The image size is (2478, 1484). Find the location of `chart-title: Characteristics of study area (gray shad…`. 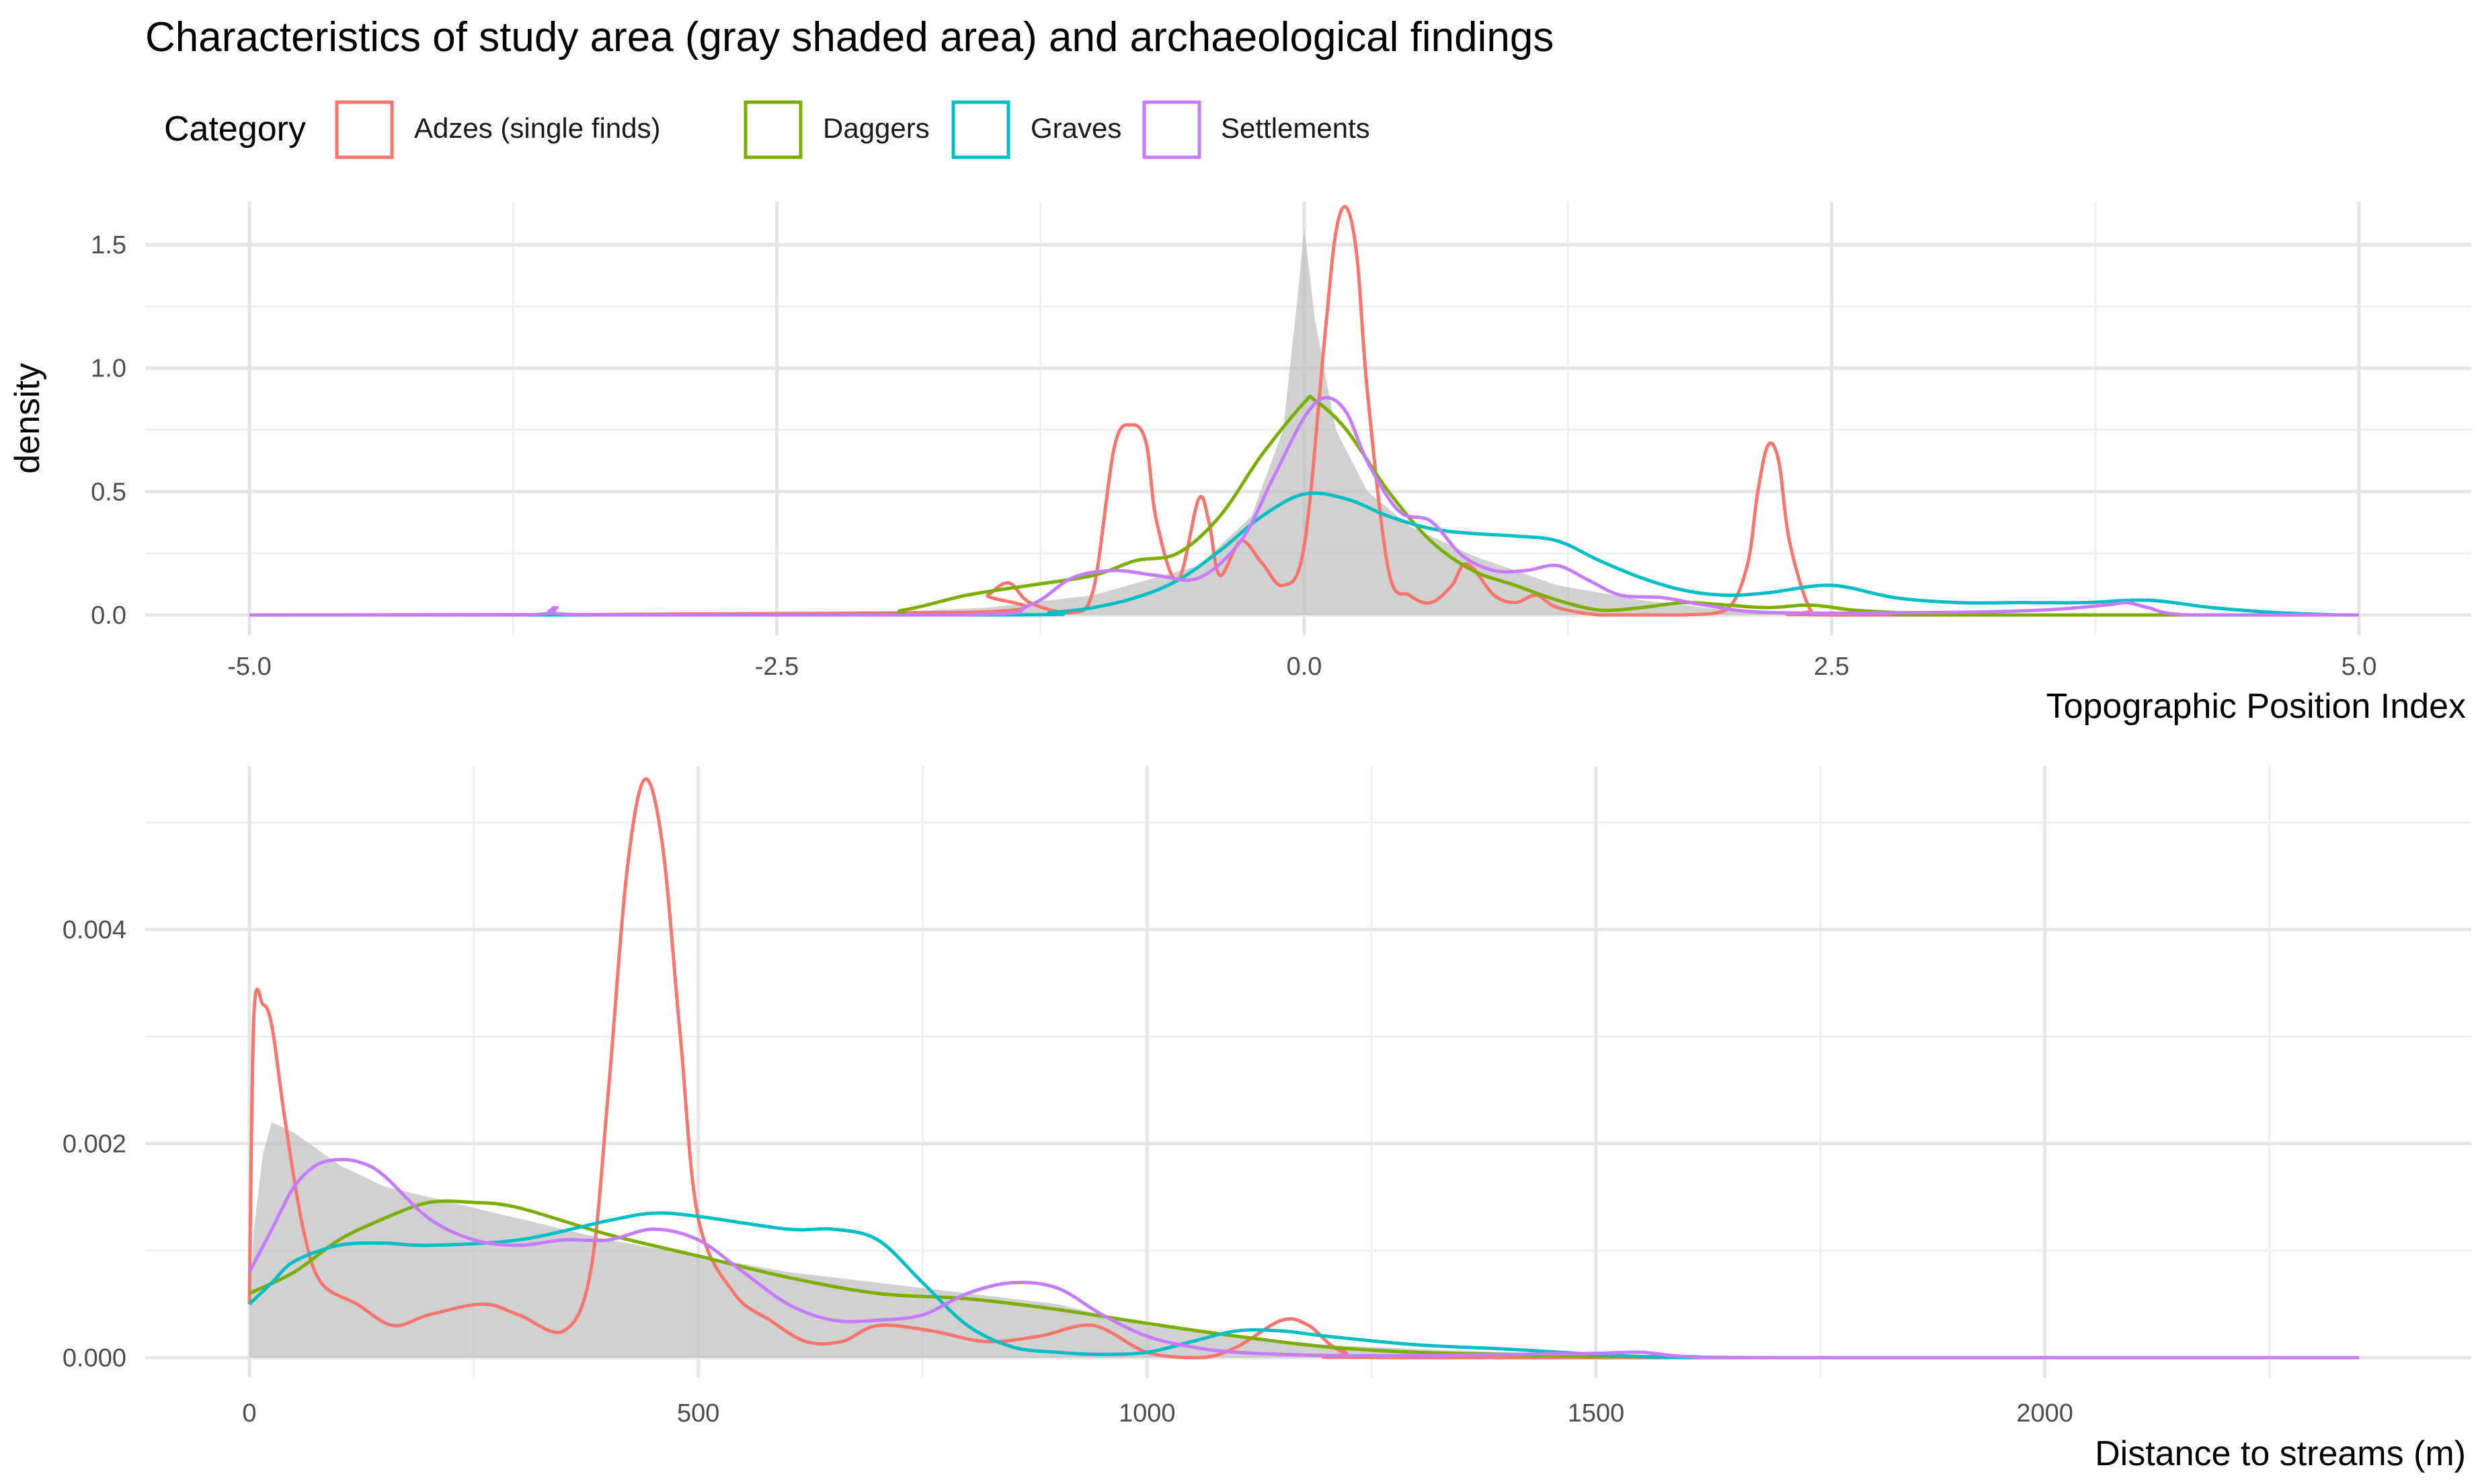

chart-title: Characteristics of study area (gray shad… is located at coordinates (849, 37).